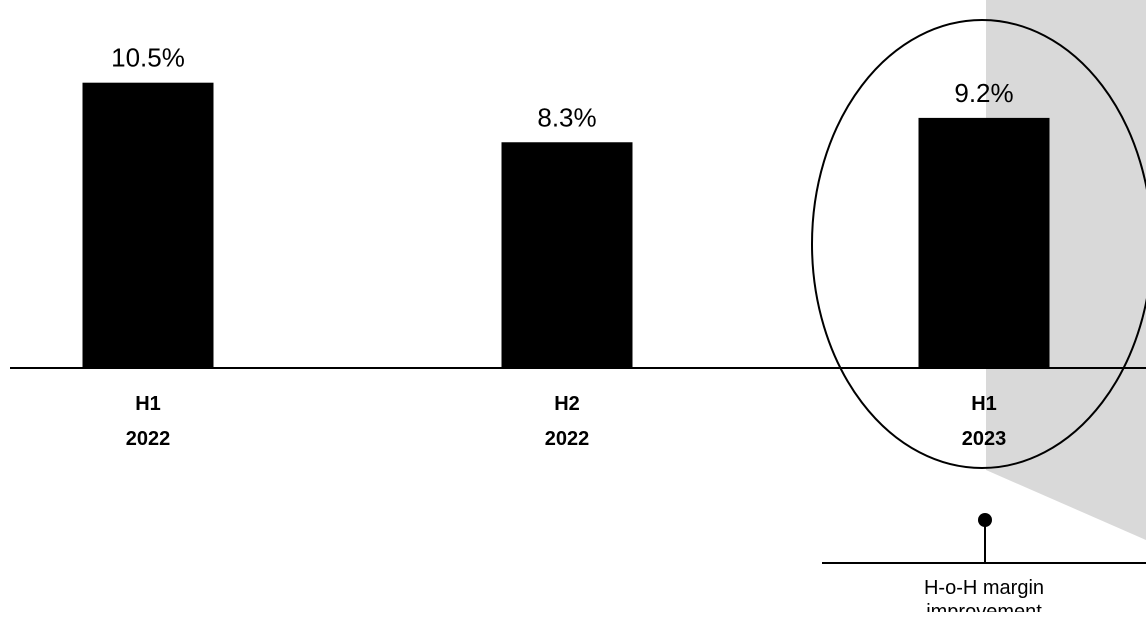 This screenshot has width=1146, height=617. What do you see at coordinates (567, 404) in the screenshot?
I see `category-label-line1: H2` at bounding box center [567, 404].